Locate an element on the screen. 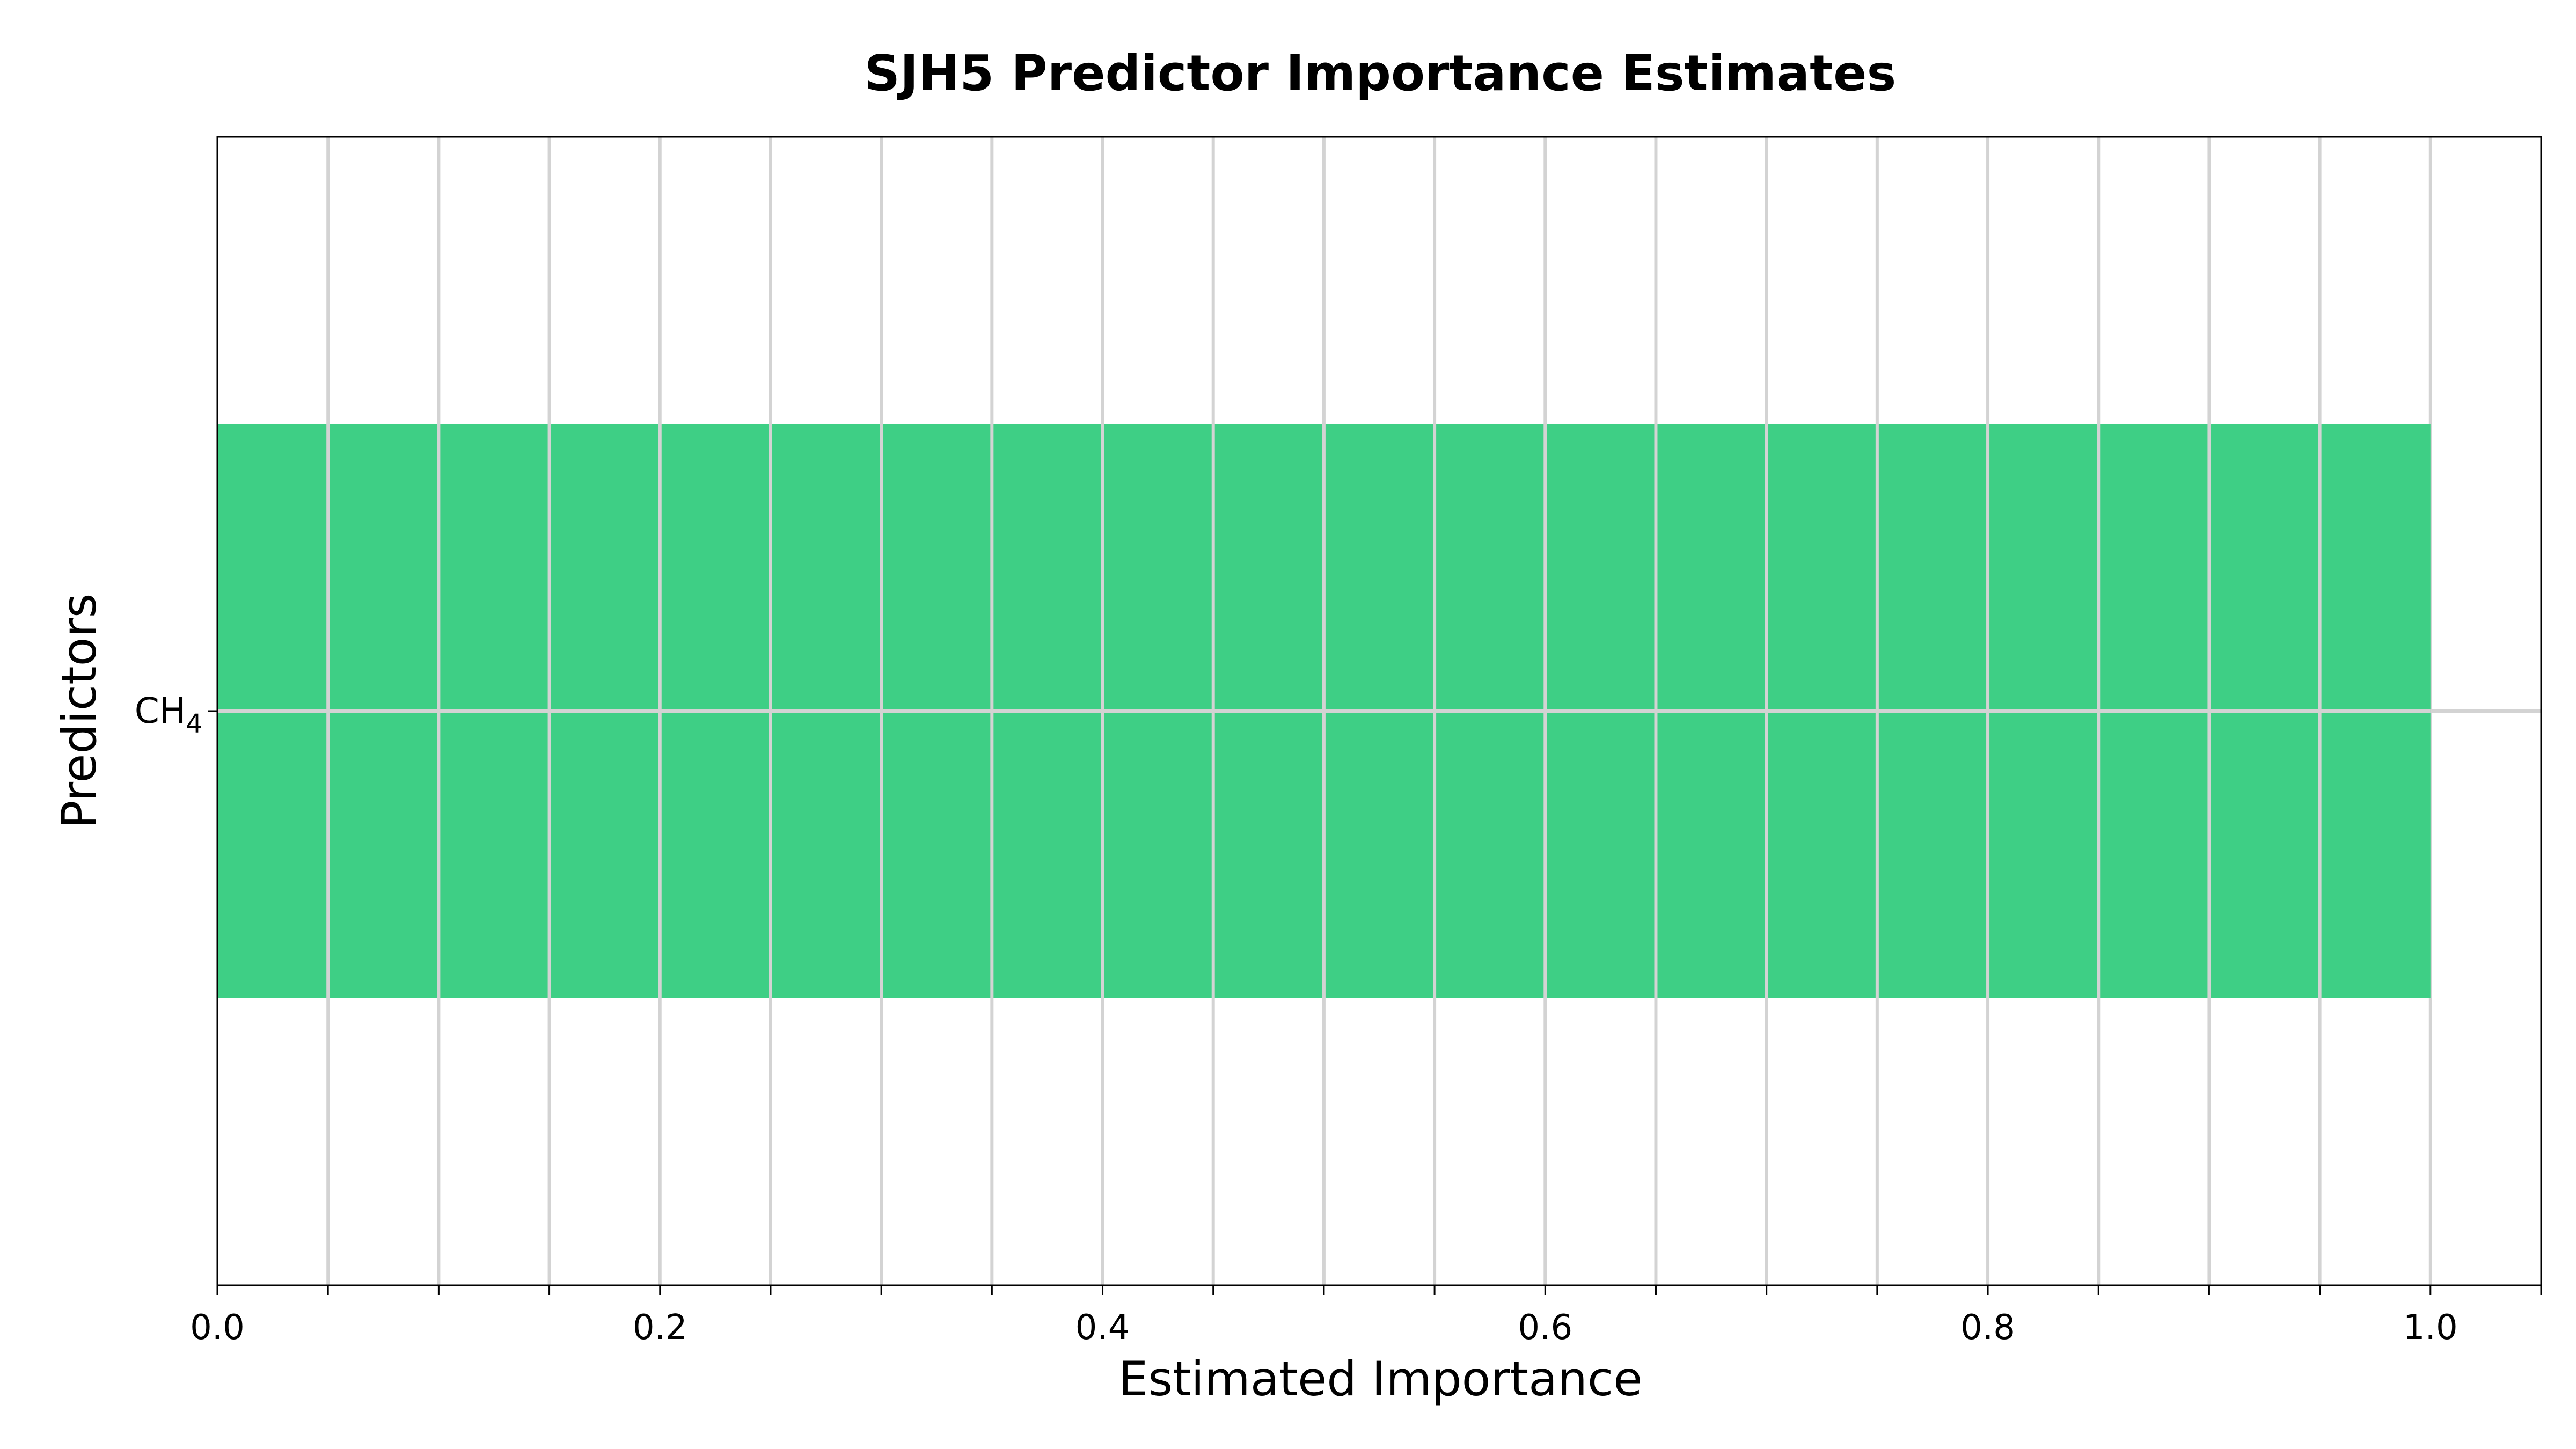 This screenshot has height=1449, width=2576. x-tick-label: 1.0 is located at coordinates (2430, 1328).